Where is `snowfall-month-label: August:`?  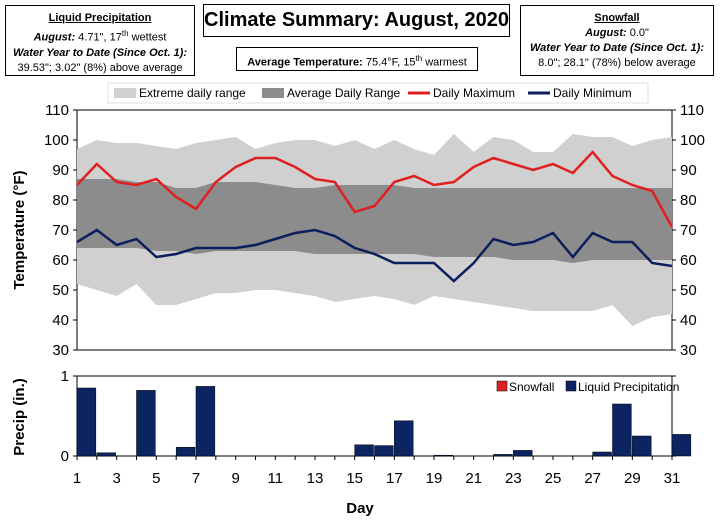
snowfall-month-label: August: is located at coordinates (606, 33).